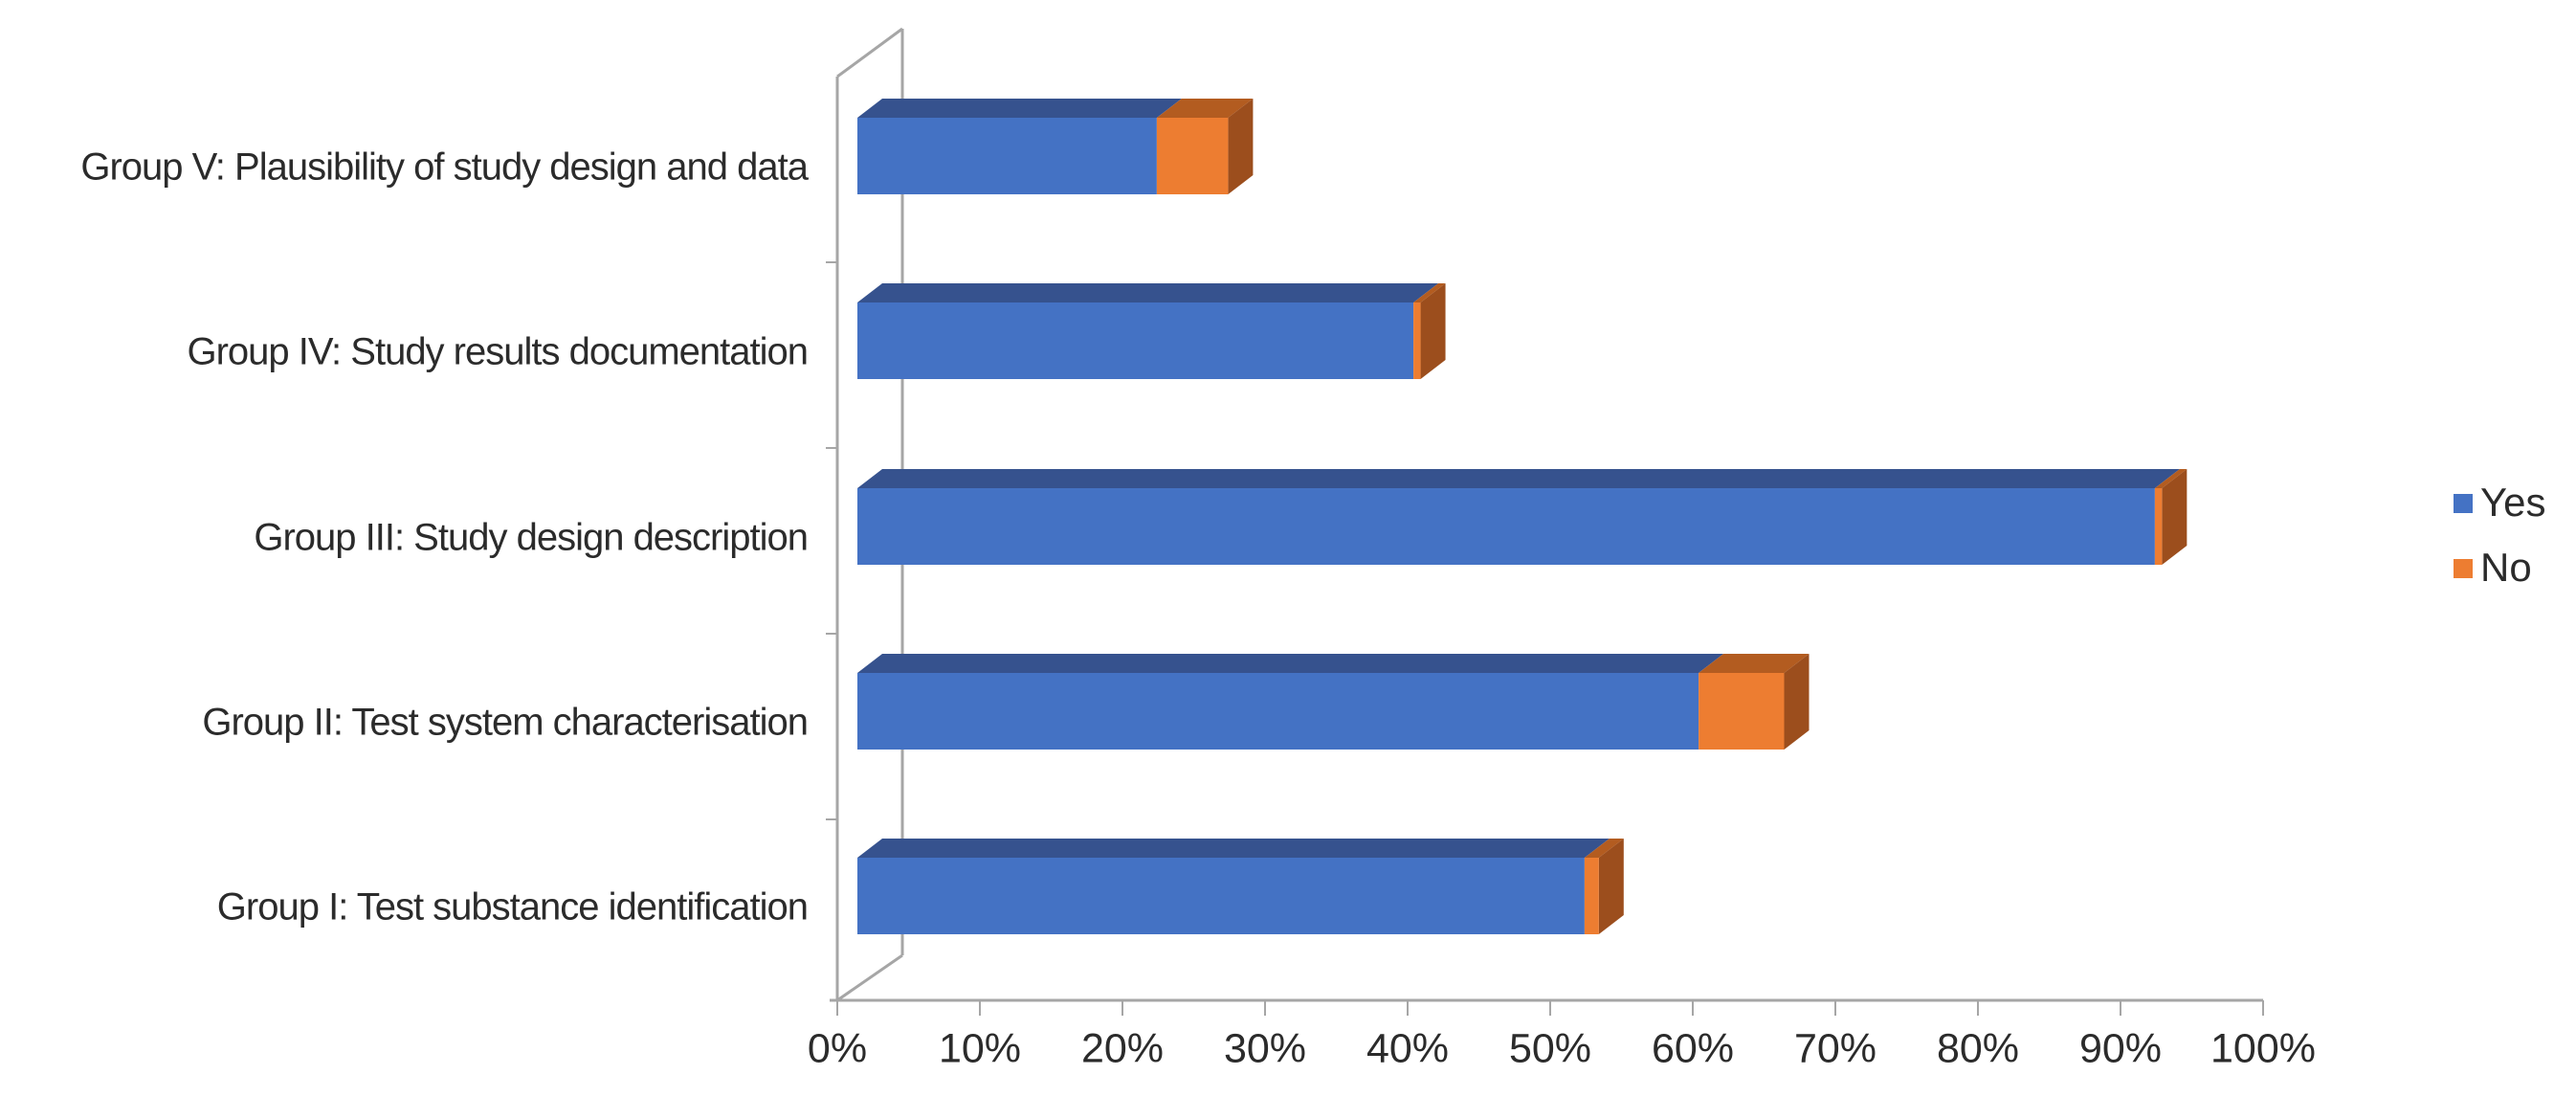  What do you see at coordinates (497, 352) in the screenshot?
I see `category-label: Group IV: Study results documentation` at bounding box center [497, 352].